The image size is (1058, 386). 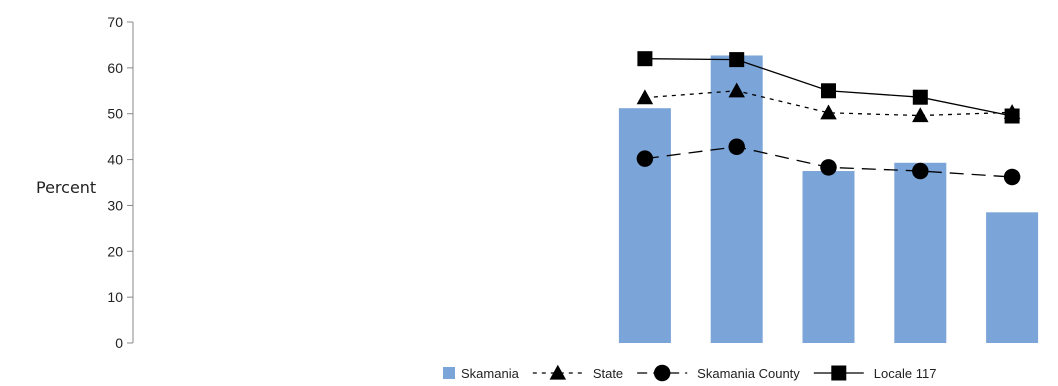 What do you see at coordinates (115, 251) in the screenshot?
I see `y-tick-label: 20` at bounding box center [115, 251].